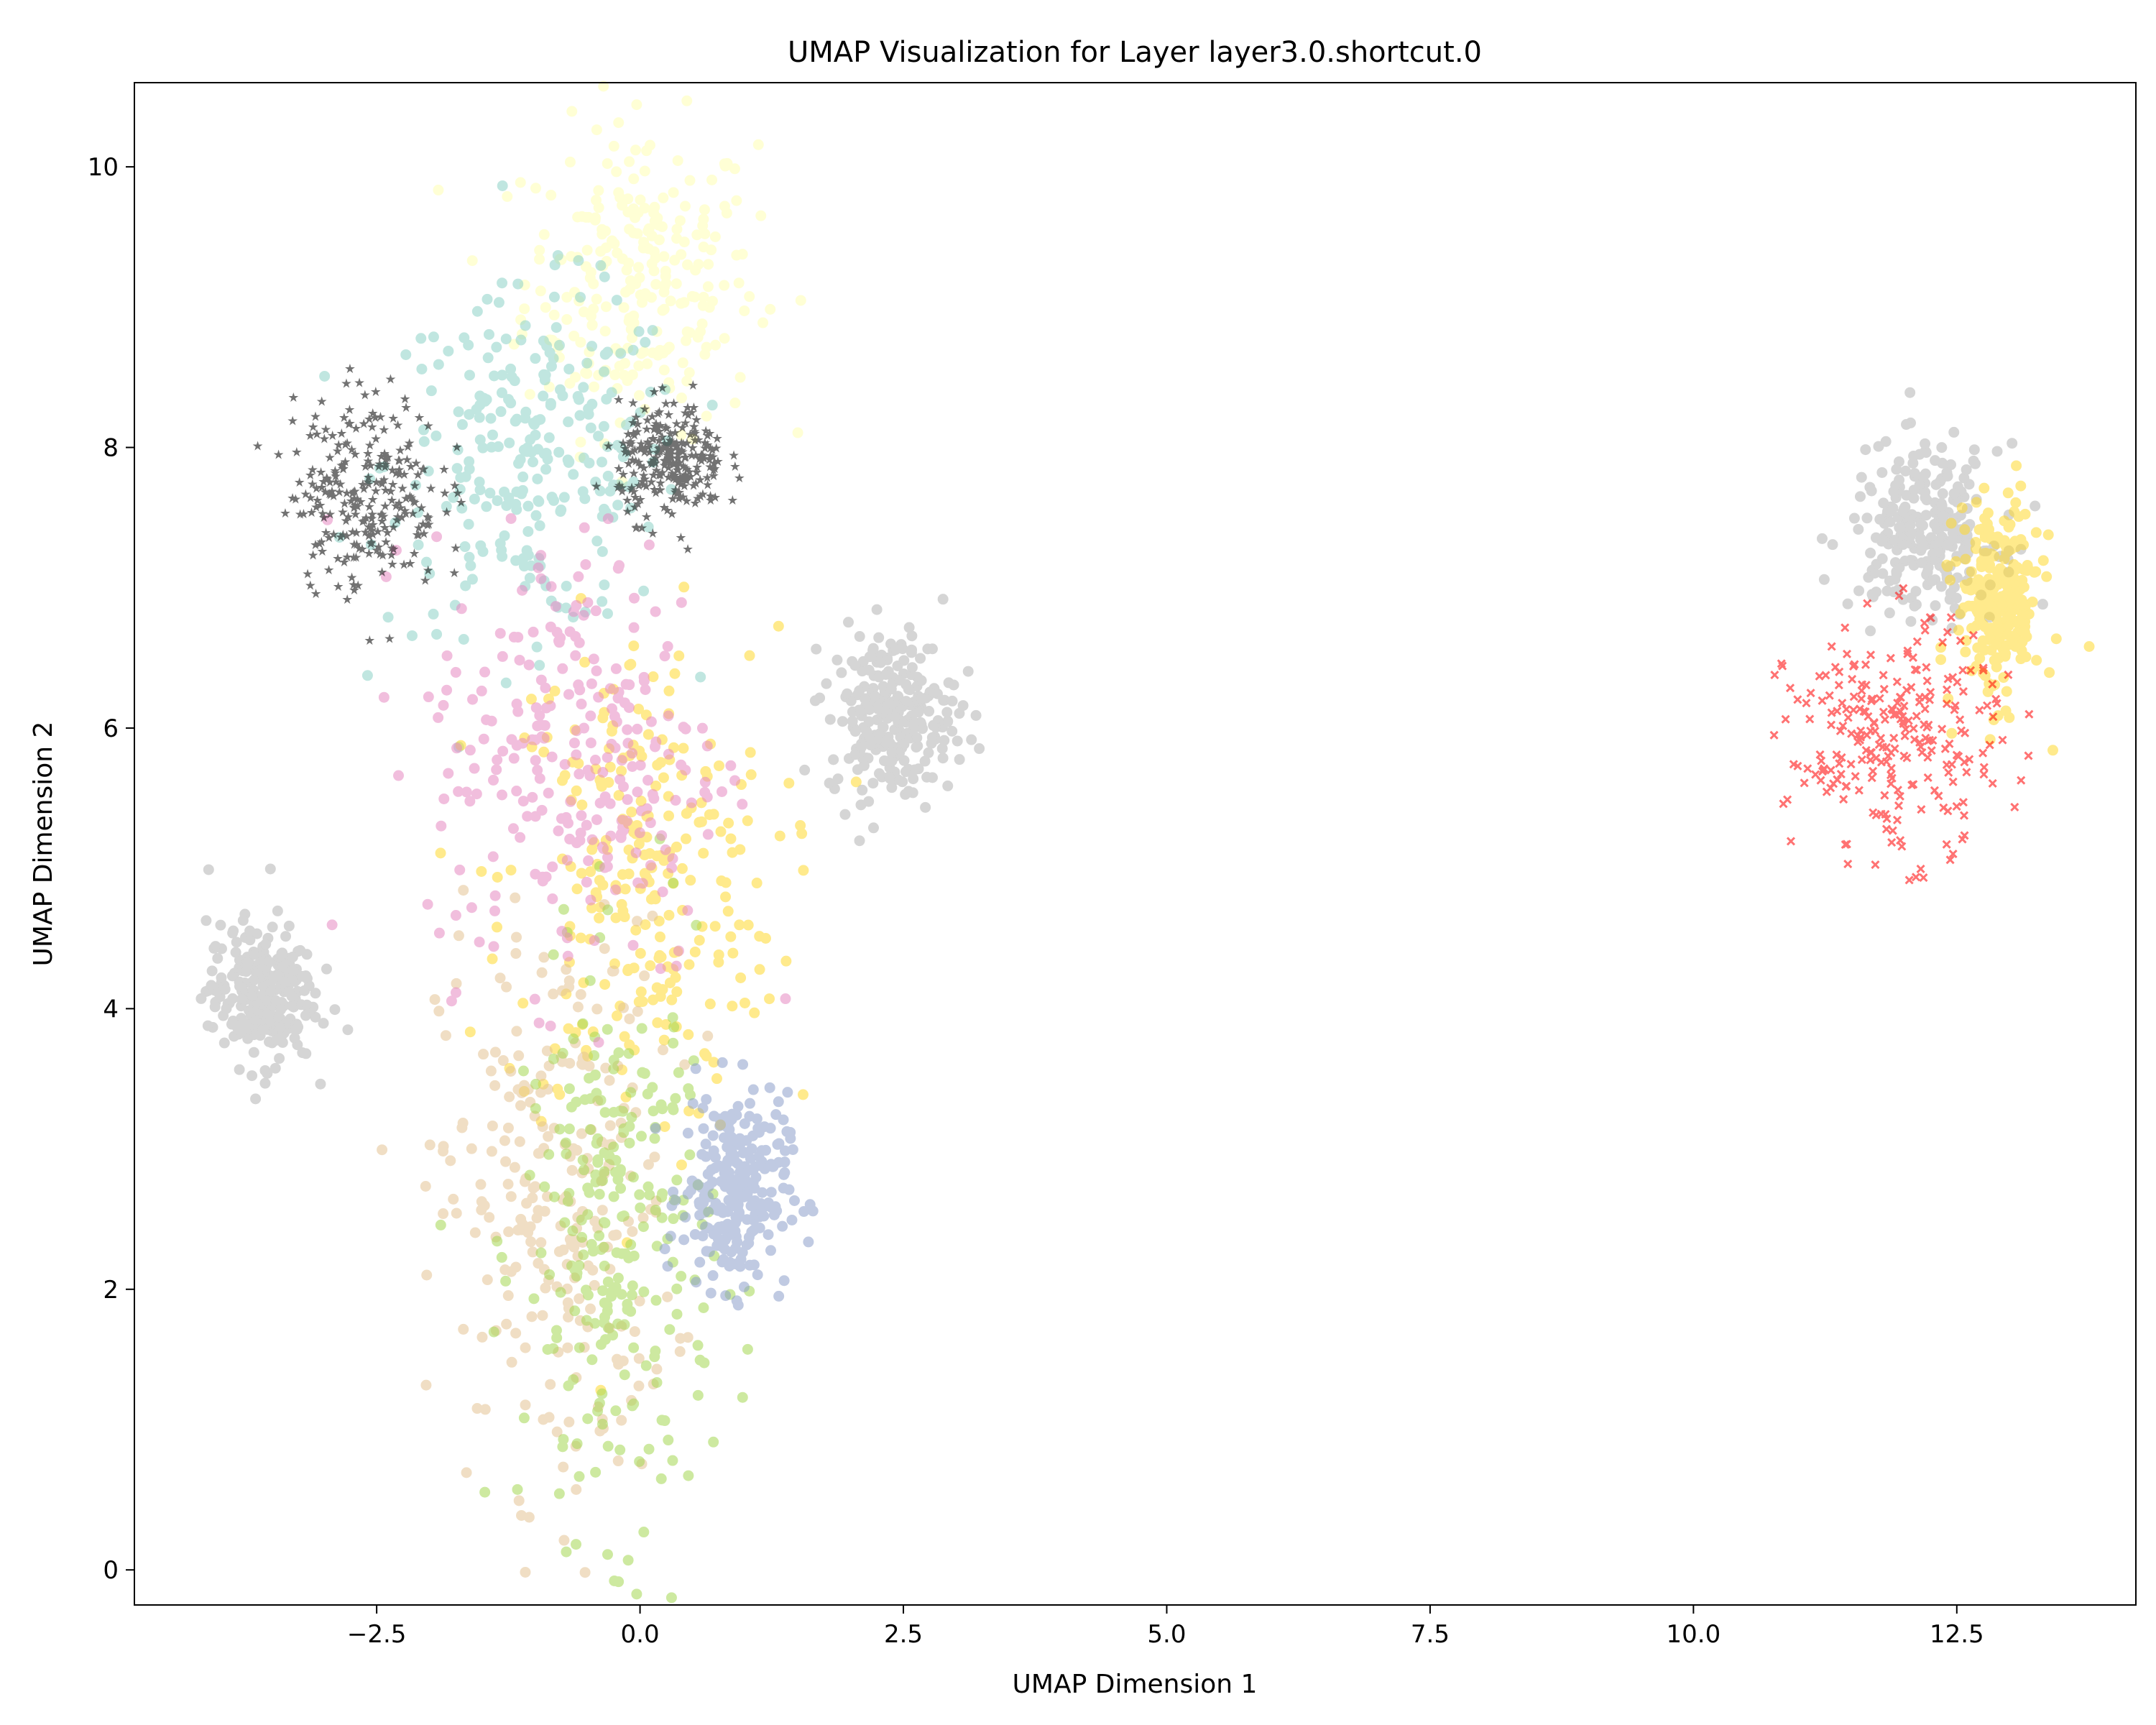 This screenshot has width=2156, height=1725. I want to click on x-tick-label: 7.5, so click(1430, 1634).